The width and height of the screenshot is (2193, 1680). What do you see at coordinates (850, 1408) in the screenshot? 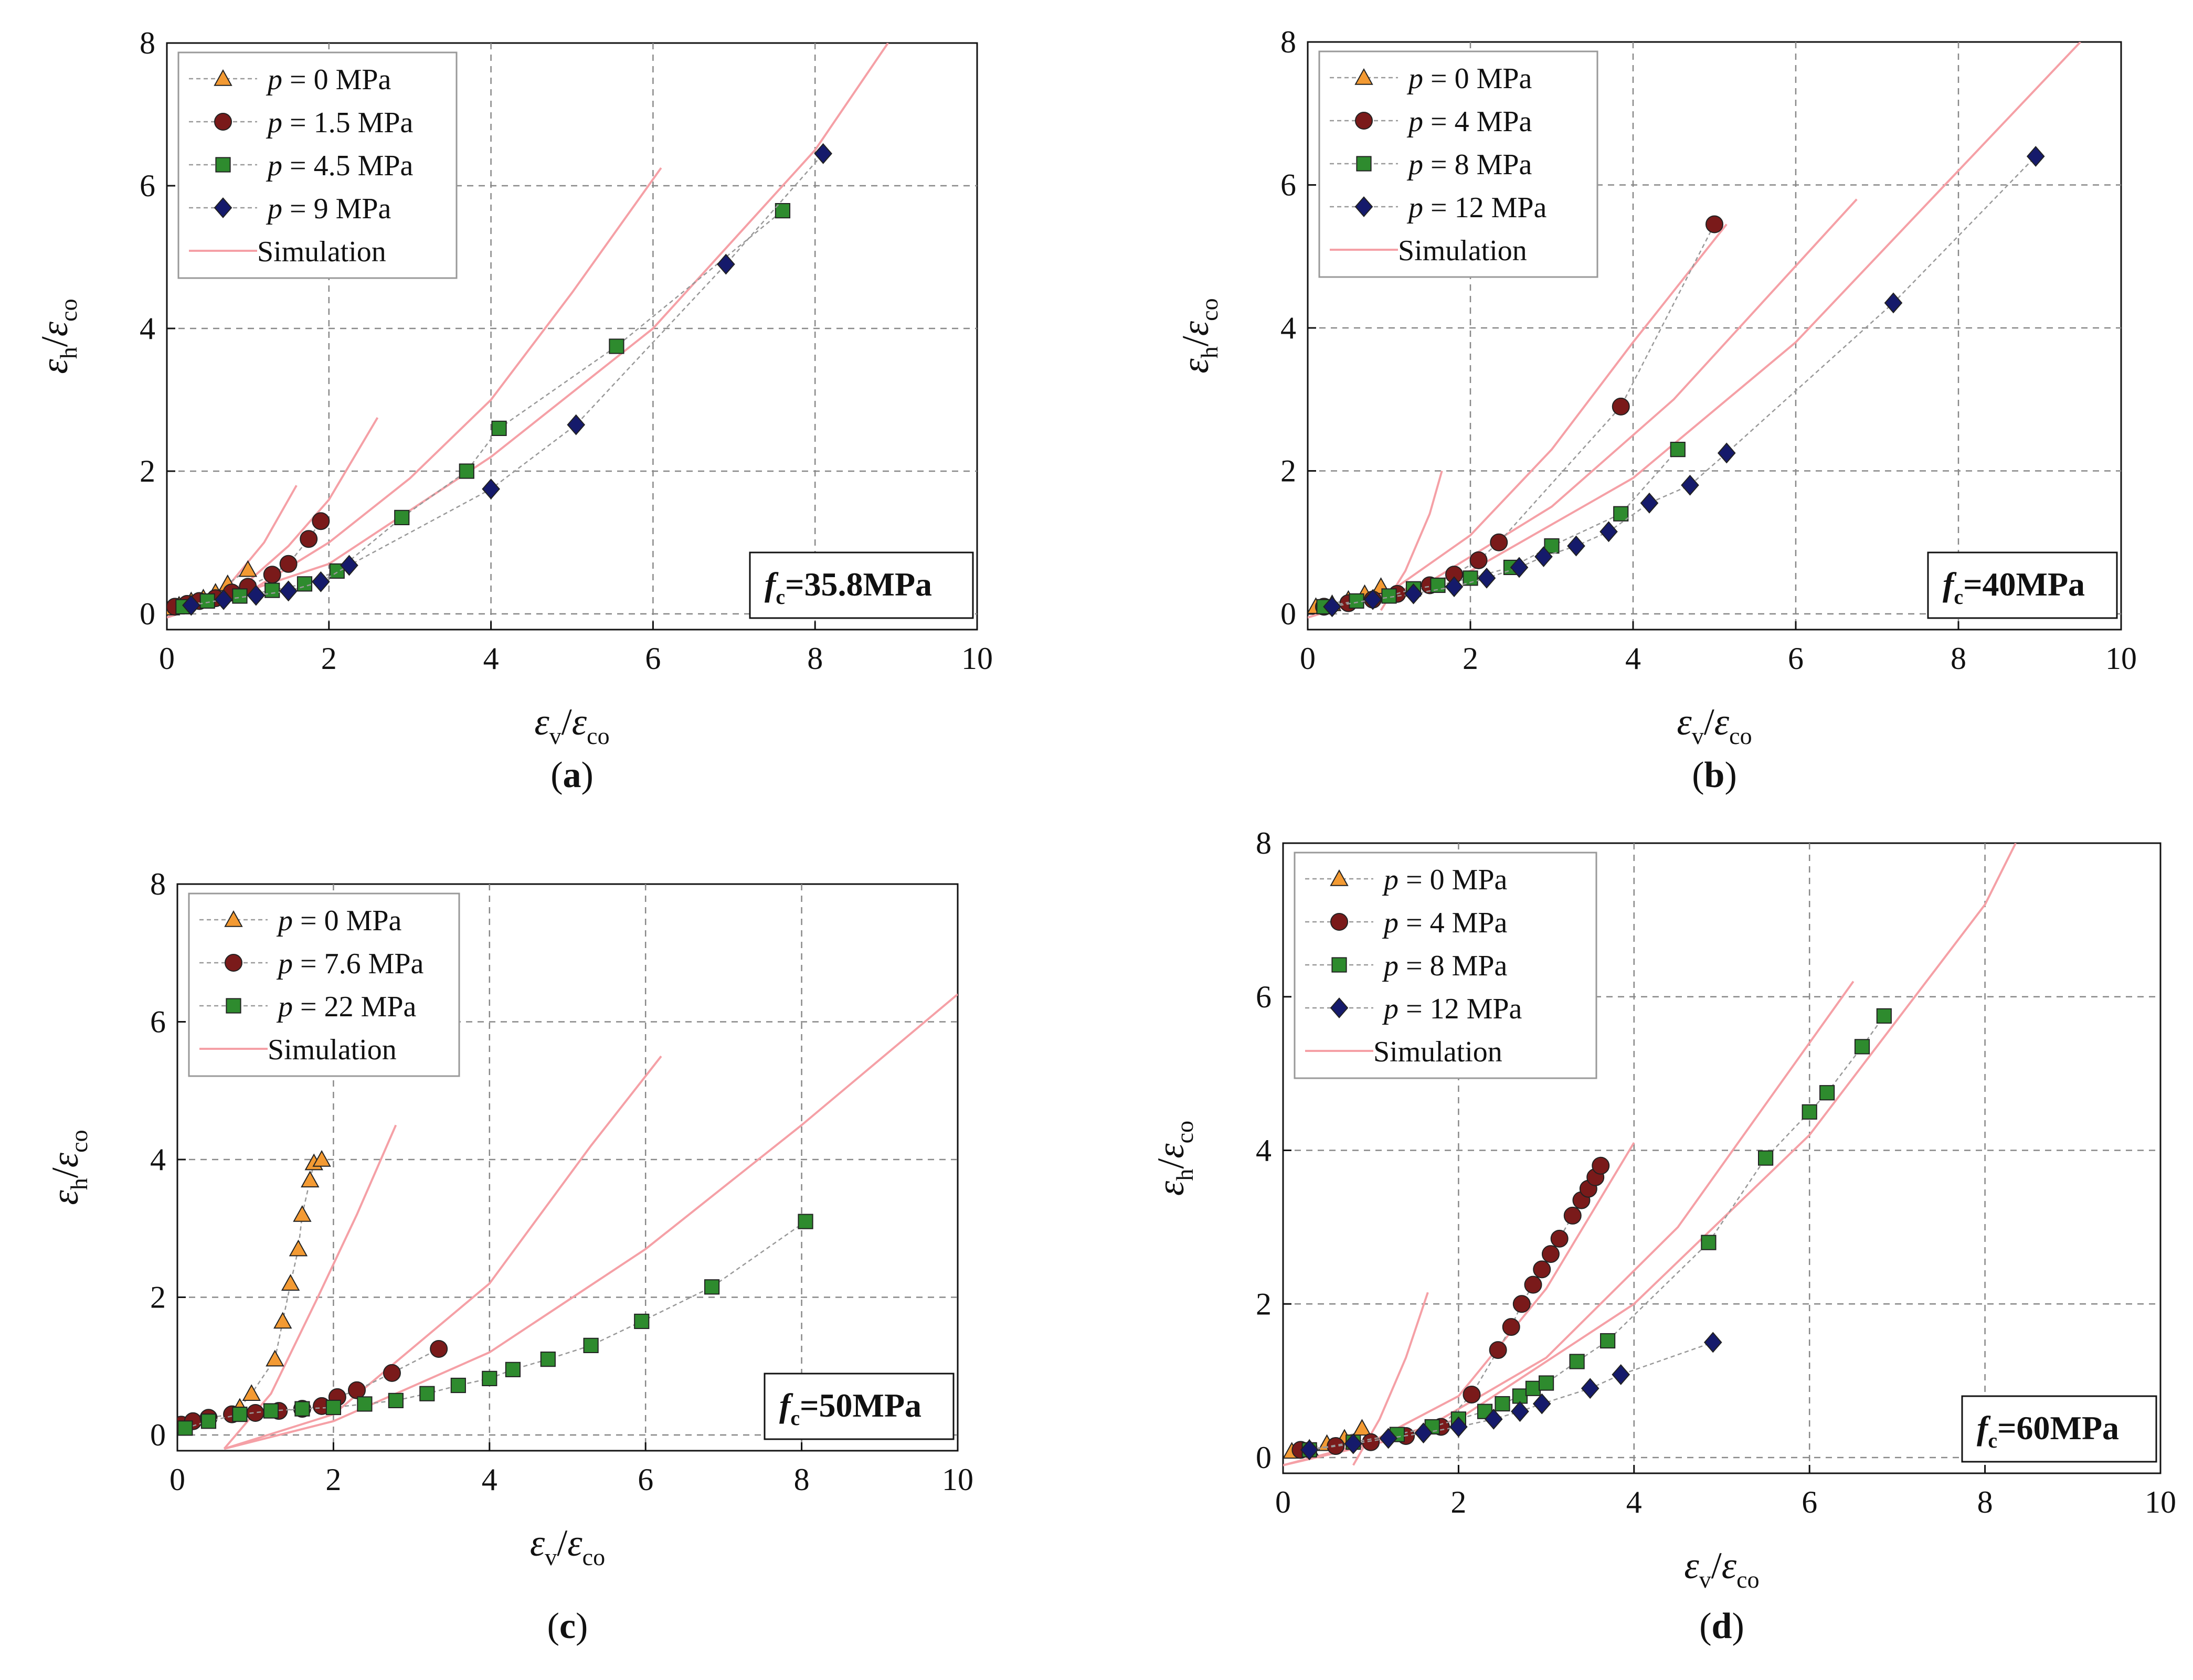
I see `annotation-label: fc=50MPa` at bounding box center [850, 1408].